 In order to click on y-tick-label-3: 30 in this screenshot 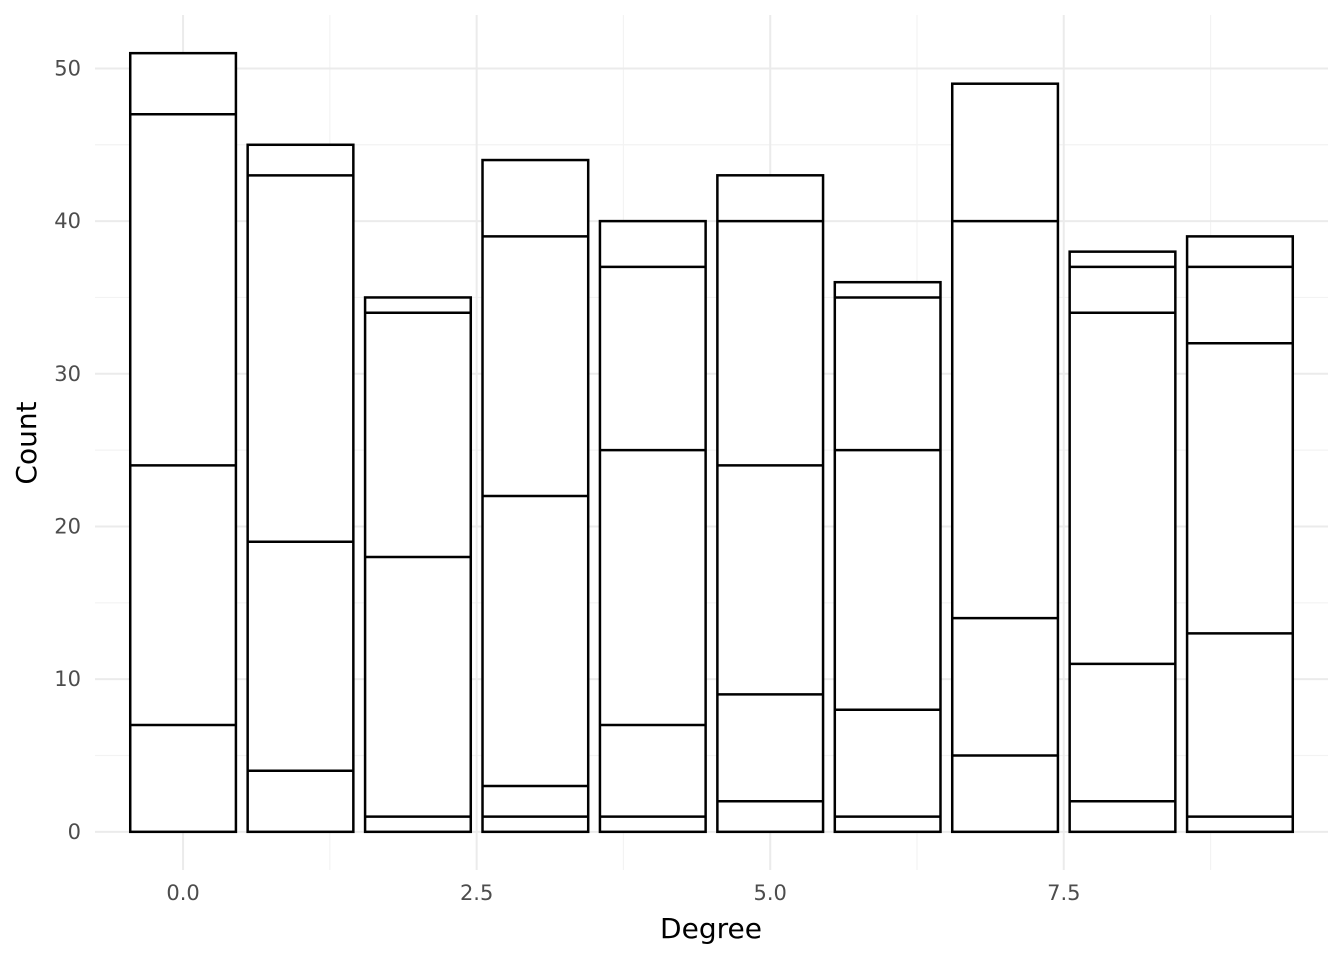, I will do `click(67, 374)`.